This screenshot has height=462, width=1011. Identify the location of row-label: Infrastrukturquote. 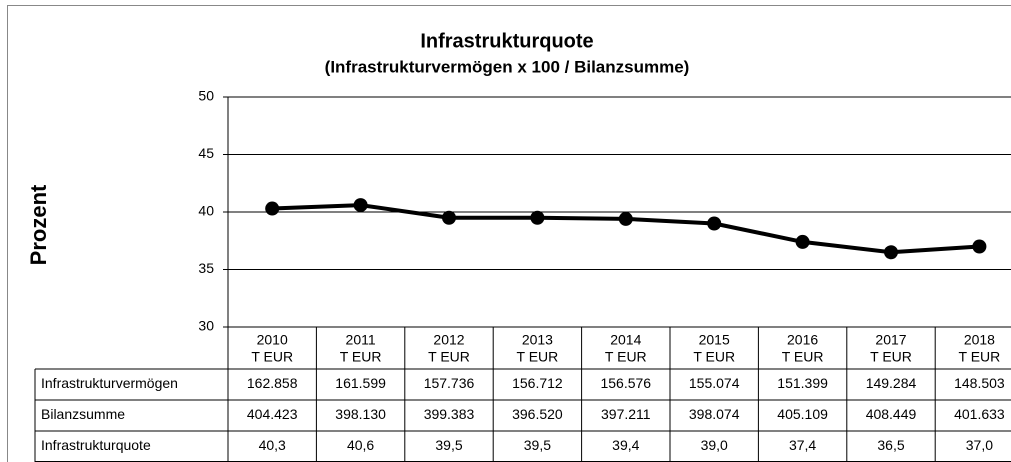
(96, 445).